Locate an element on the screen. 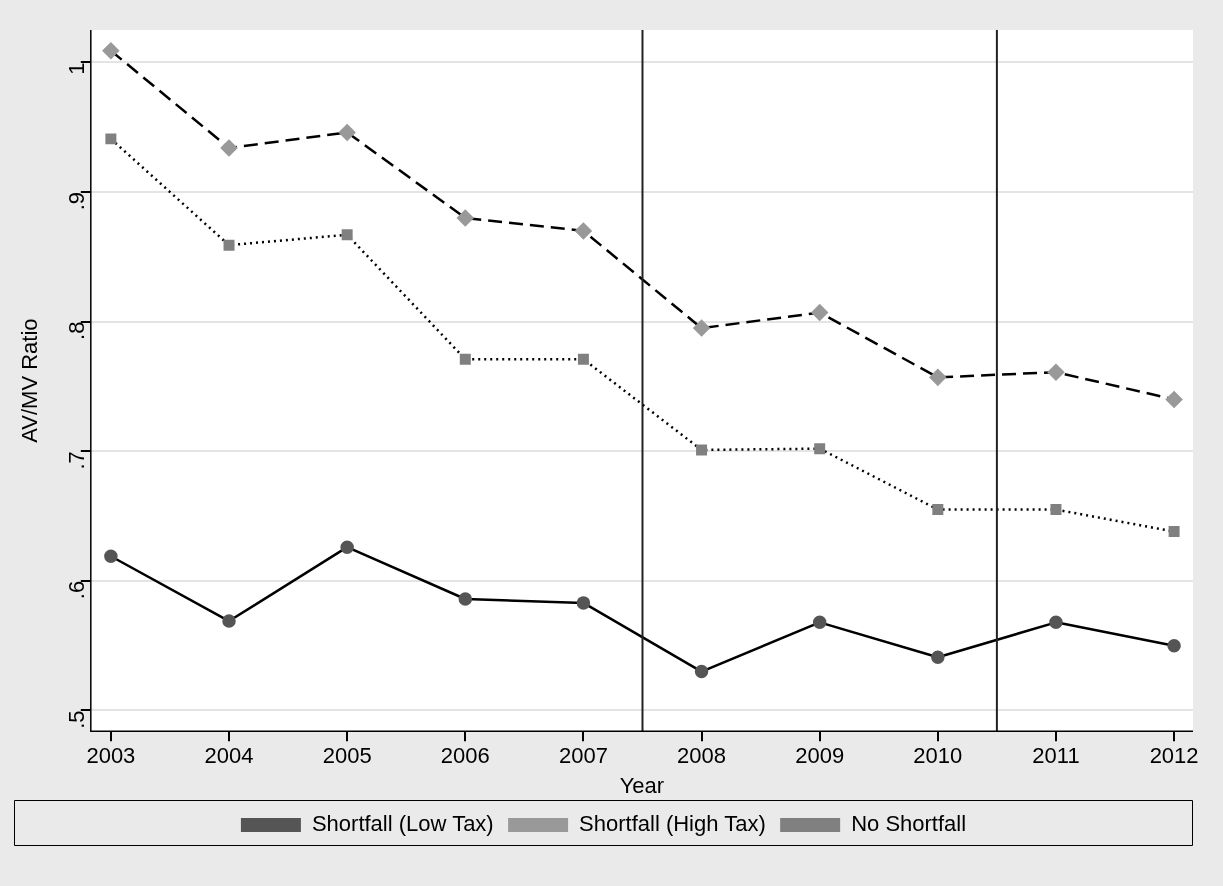  x-tick-label: 2004 is located at coordinates (229, 756).